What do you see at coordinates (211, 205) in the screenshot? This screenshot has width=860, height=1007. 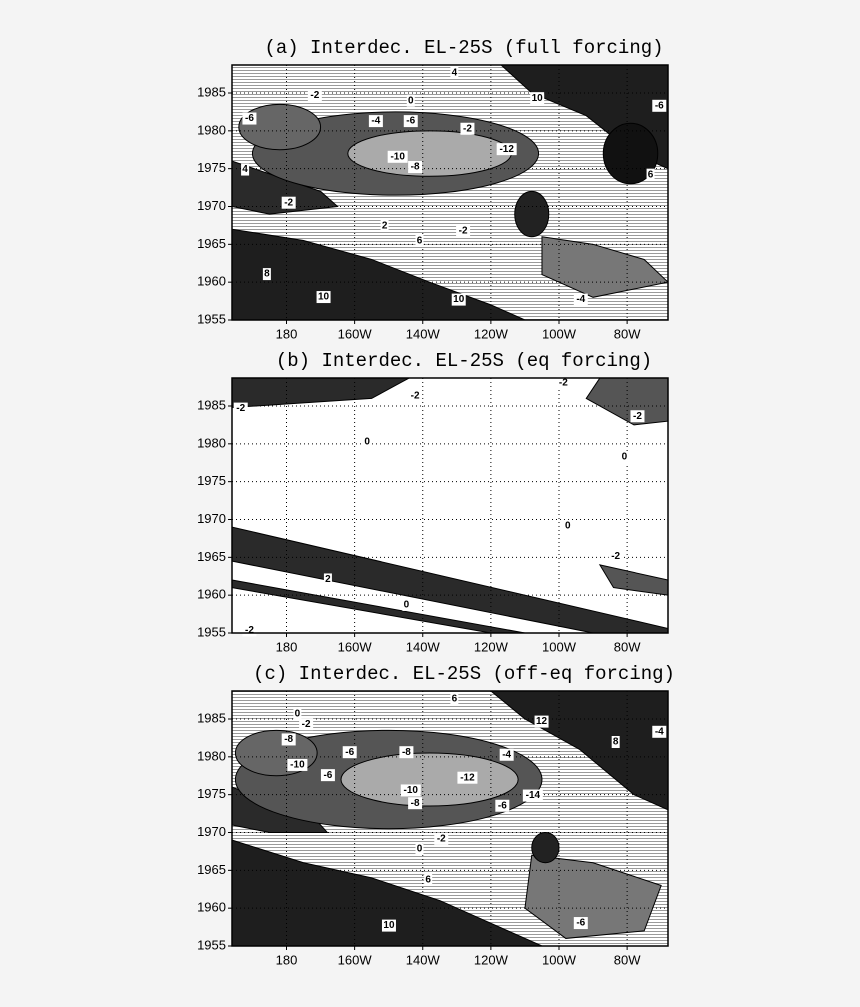 I see `y-tick-label: 1970` at bounding box center [211, 205].